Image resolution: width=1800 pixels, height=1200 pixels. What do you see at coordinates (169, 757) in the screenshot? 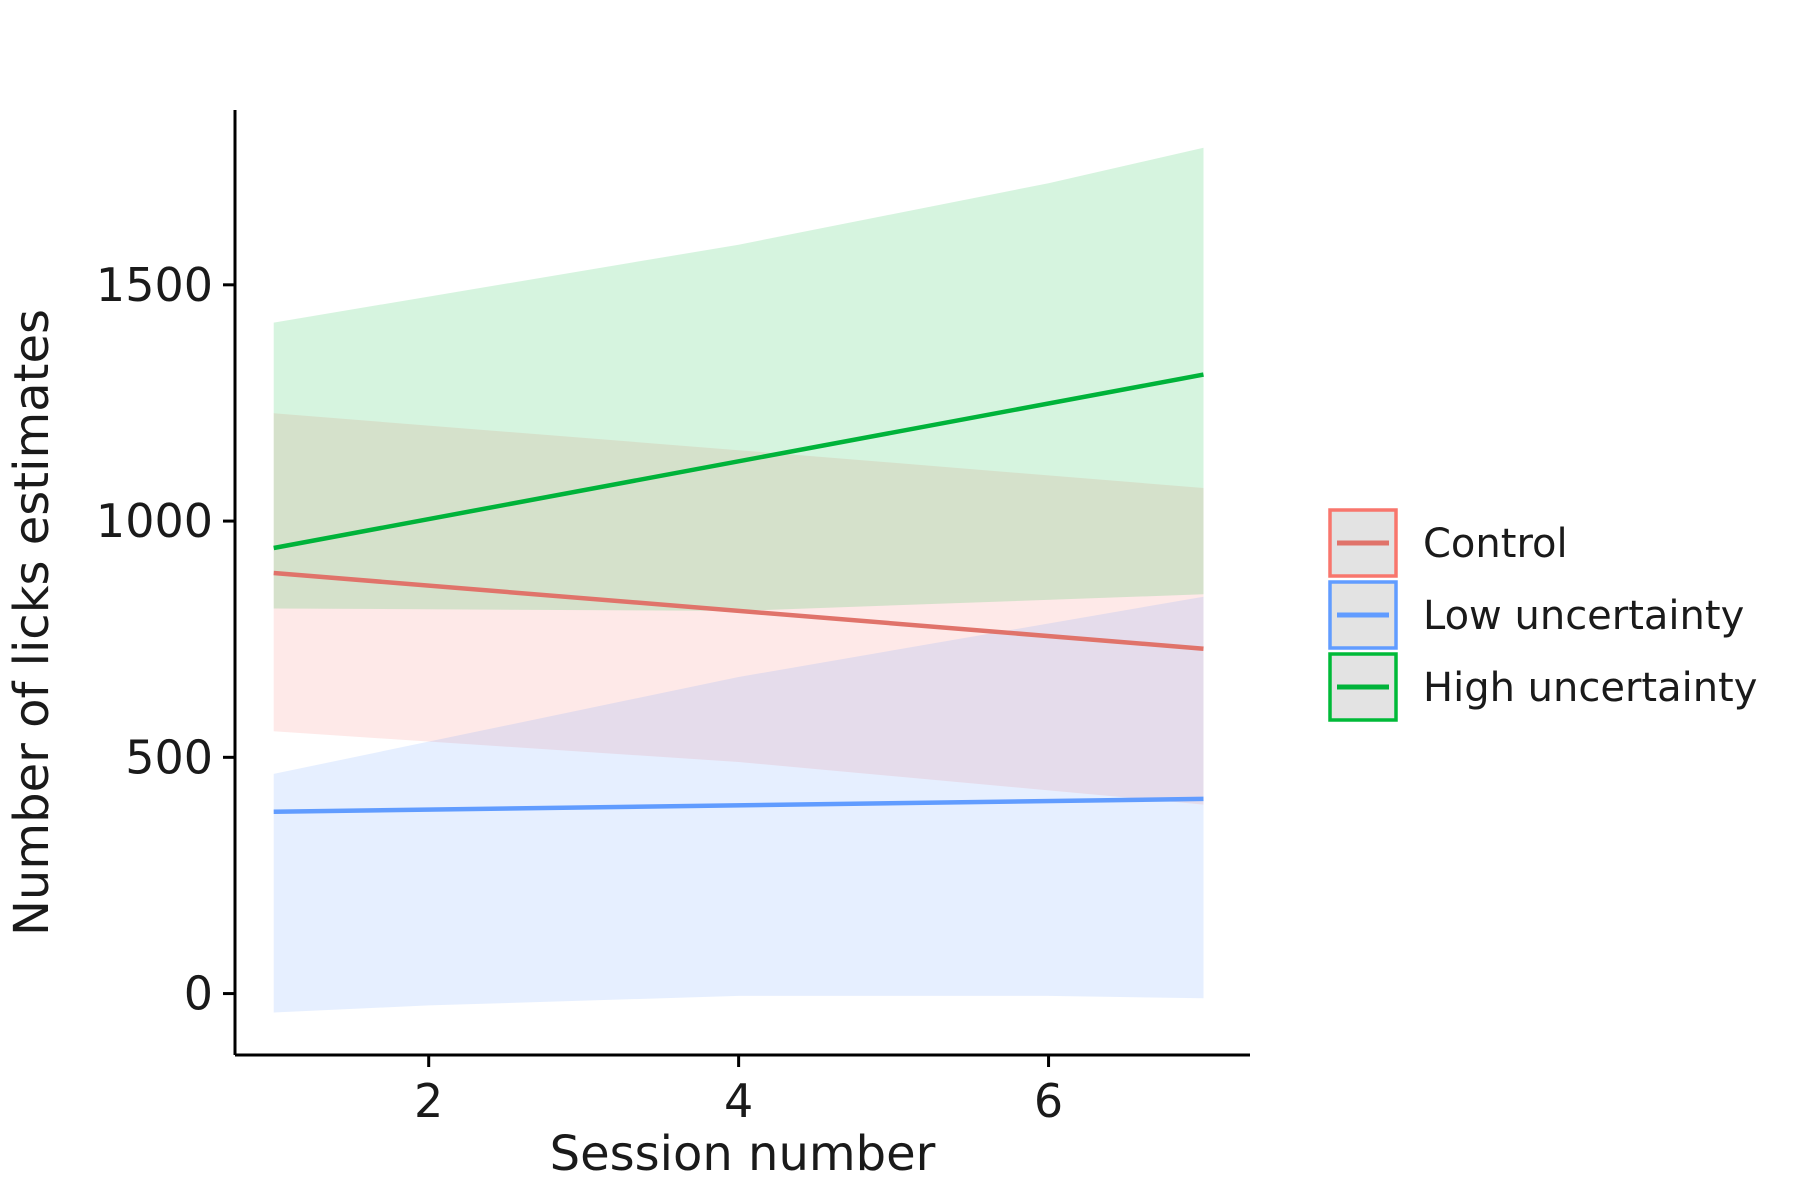
I see `y-tick-label: 500` at bounding box center [169, 757].